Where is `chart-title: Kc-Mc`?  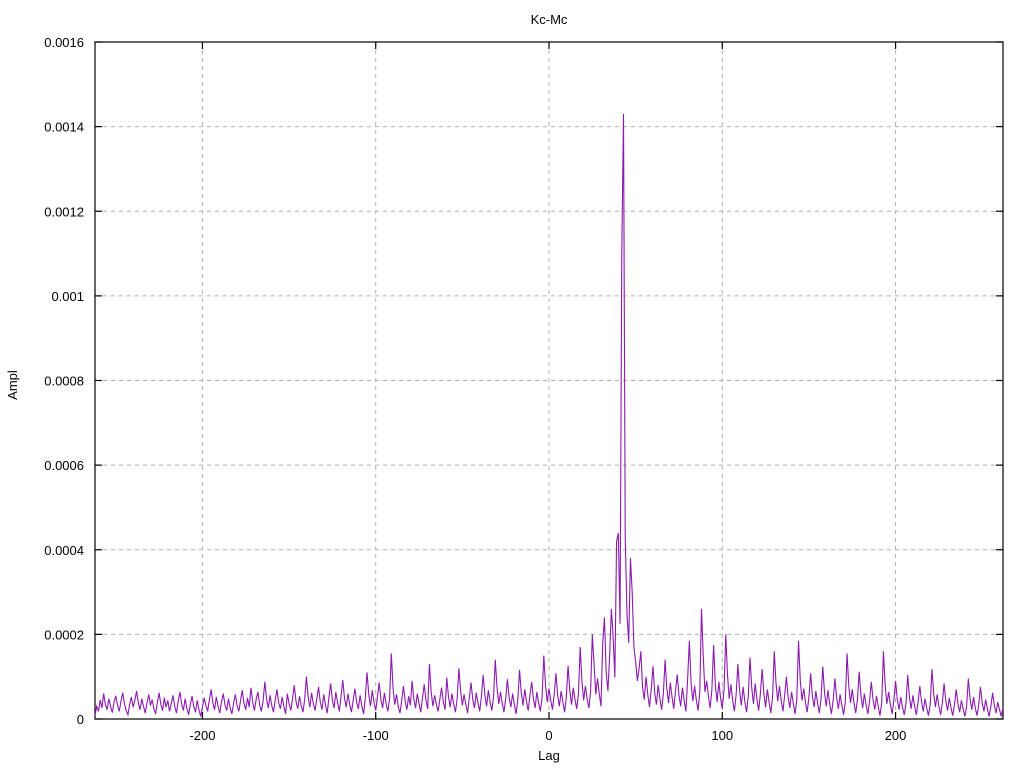 chart-title: Kc-Mc is located at coordinates (549, 19).